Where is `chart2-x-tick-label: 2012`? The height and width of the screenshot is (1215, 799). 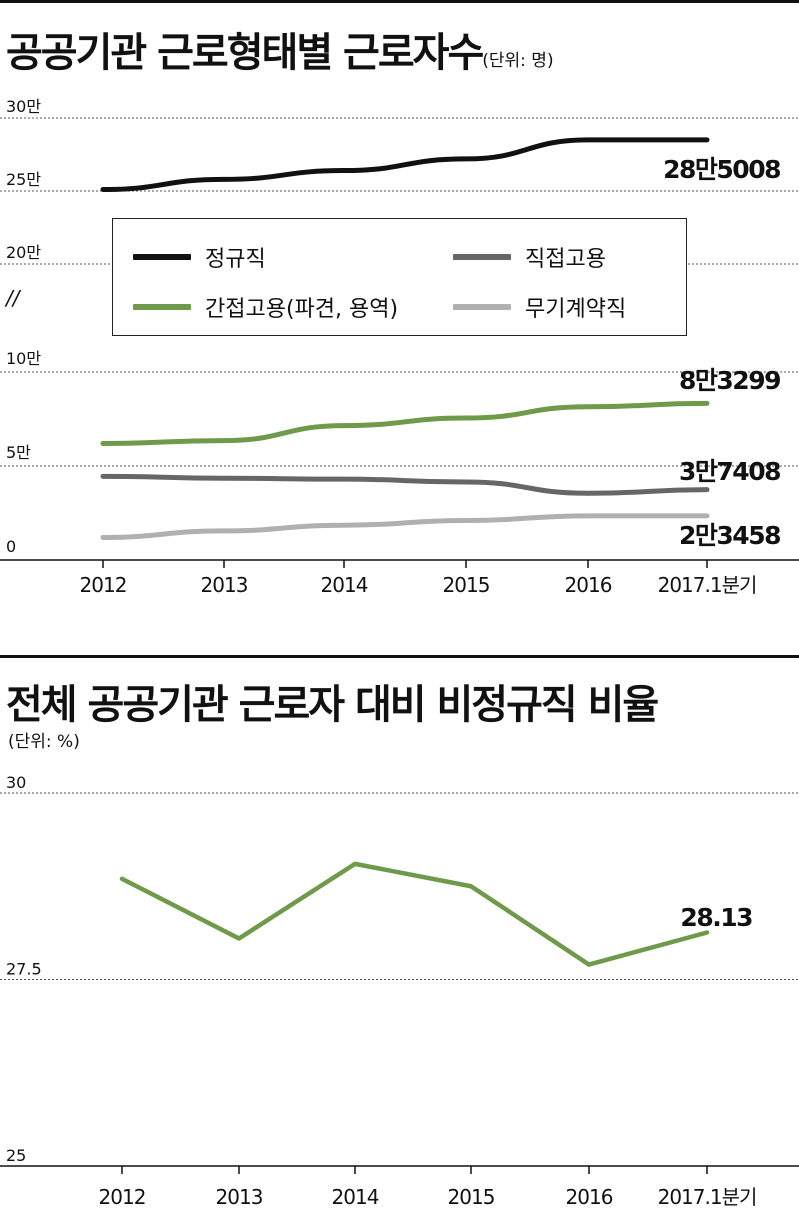
chart2-x-tick-label: 2012 is located at coordinates (122, 1197).